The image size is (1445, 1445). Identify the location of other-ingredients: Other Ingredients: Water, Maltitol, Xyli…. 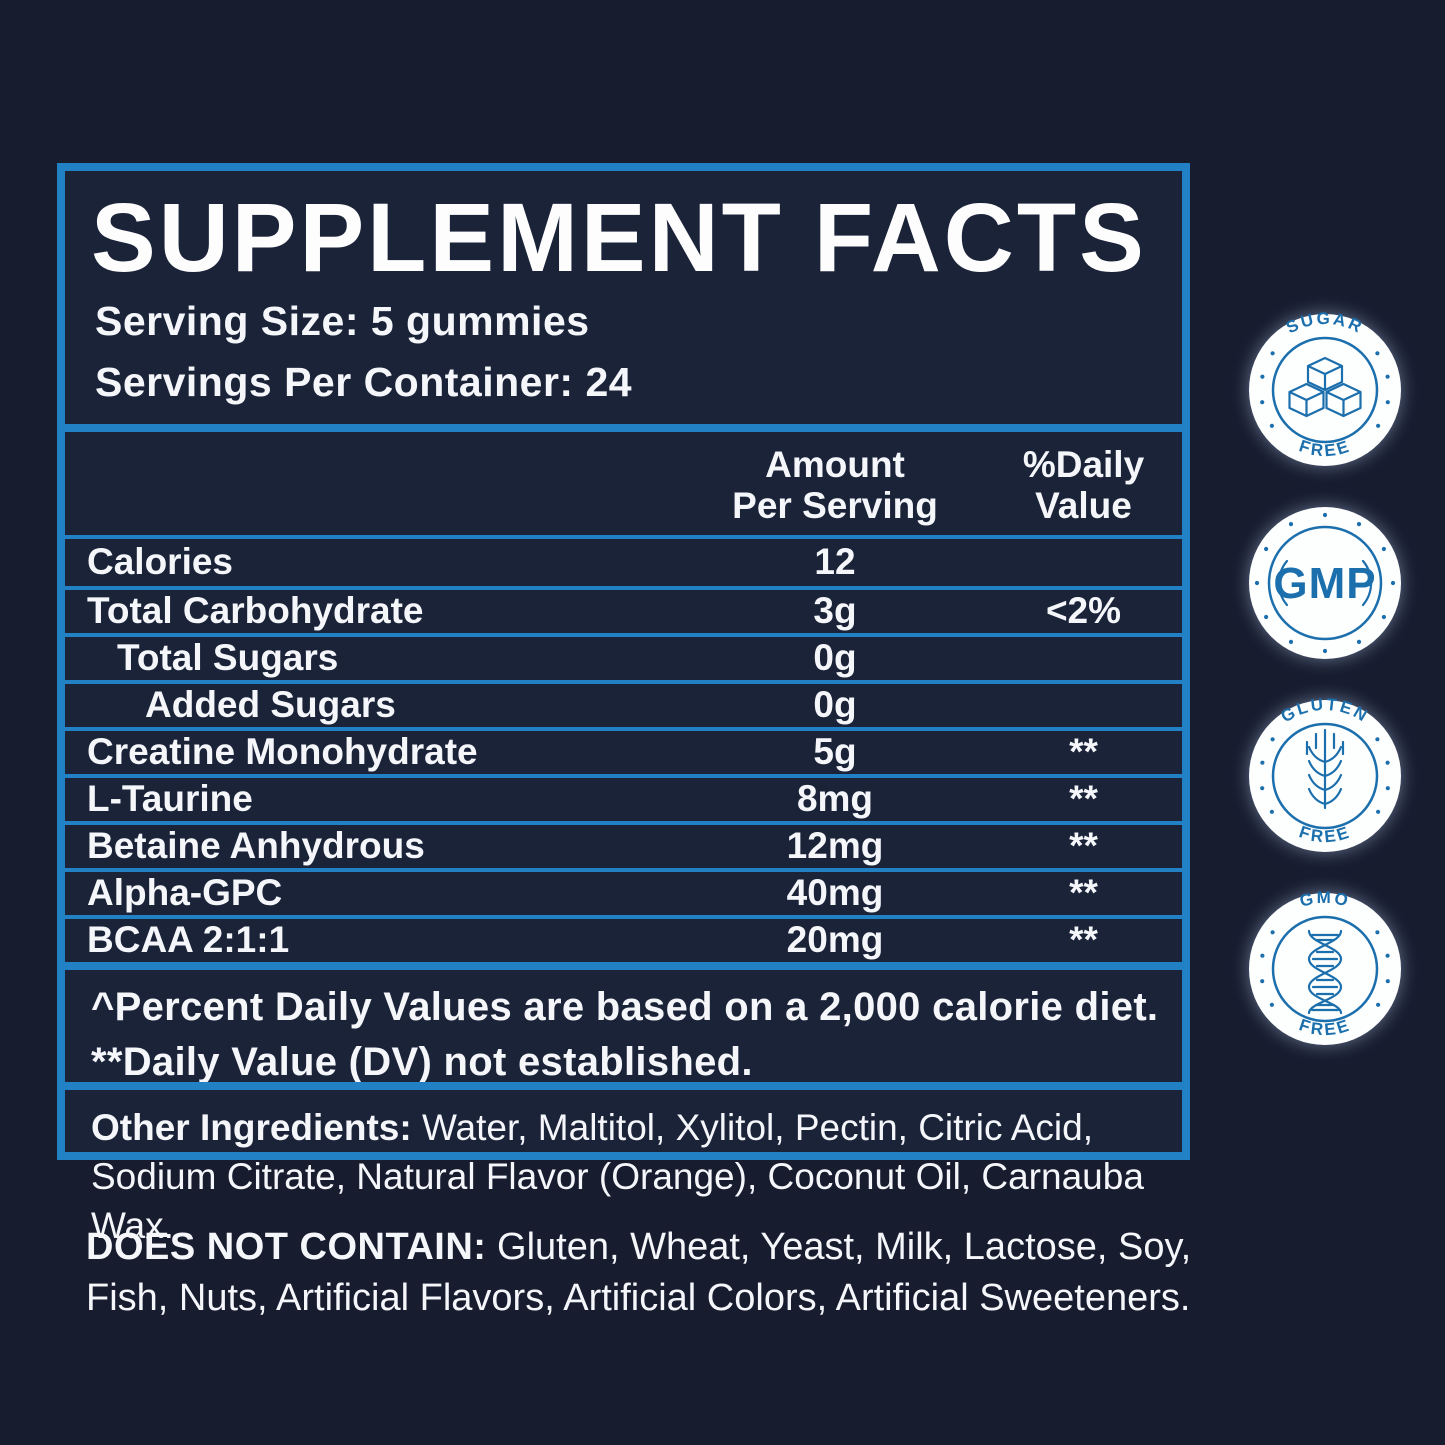
(623, 1170).